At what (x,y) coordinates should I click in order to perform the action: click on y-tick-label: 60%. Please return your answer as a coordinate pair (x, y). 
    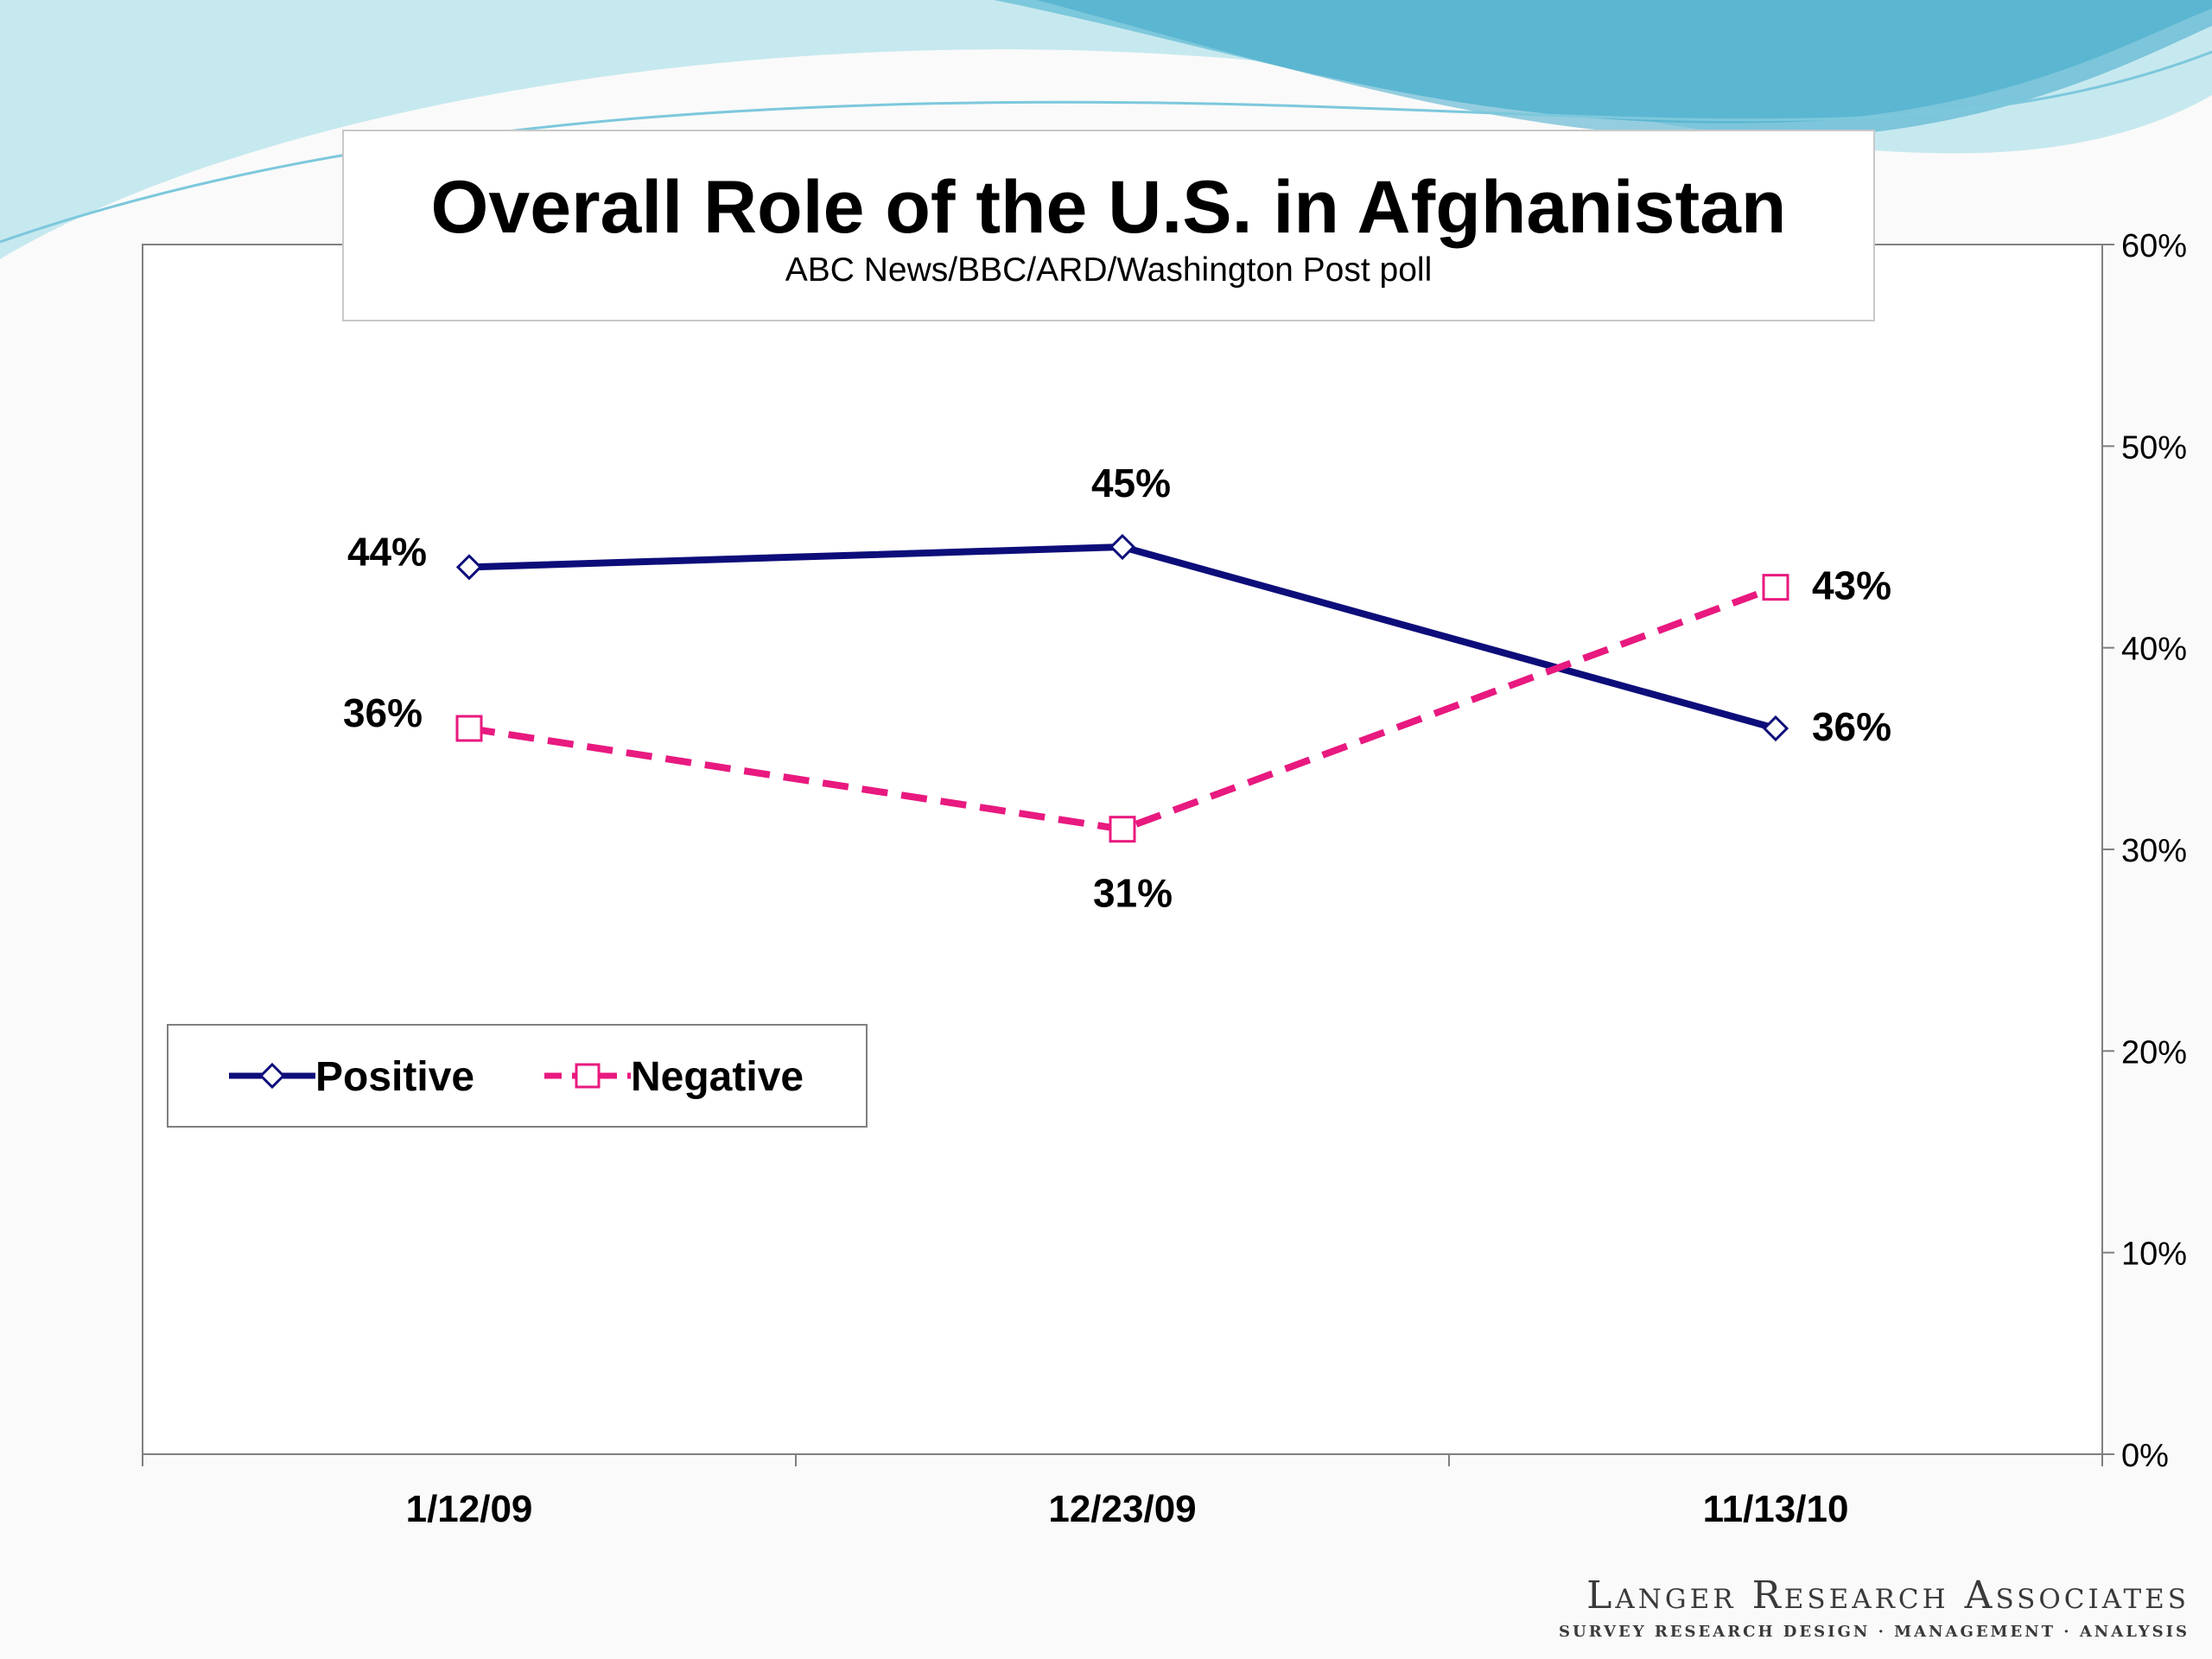
    Looking at the image, I should click on (2154, 246).